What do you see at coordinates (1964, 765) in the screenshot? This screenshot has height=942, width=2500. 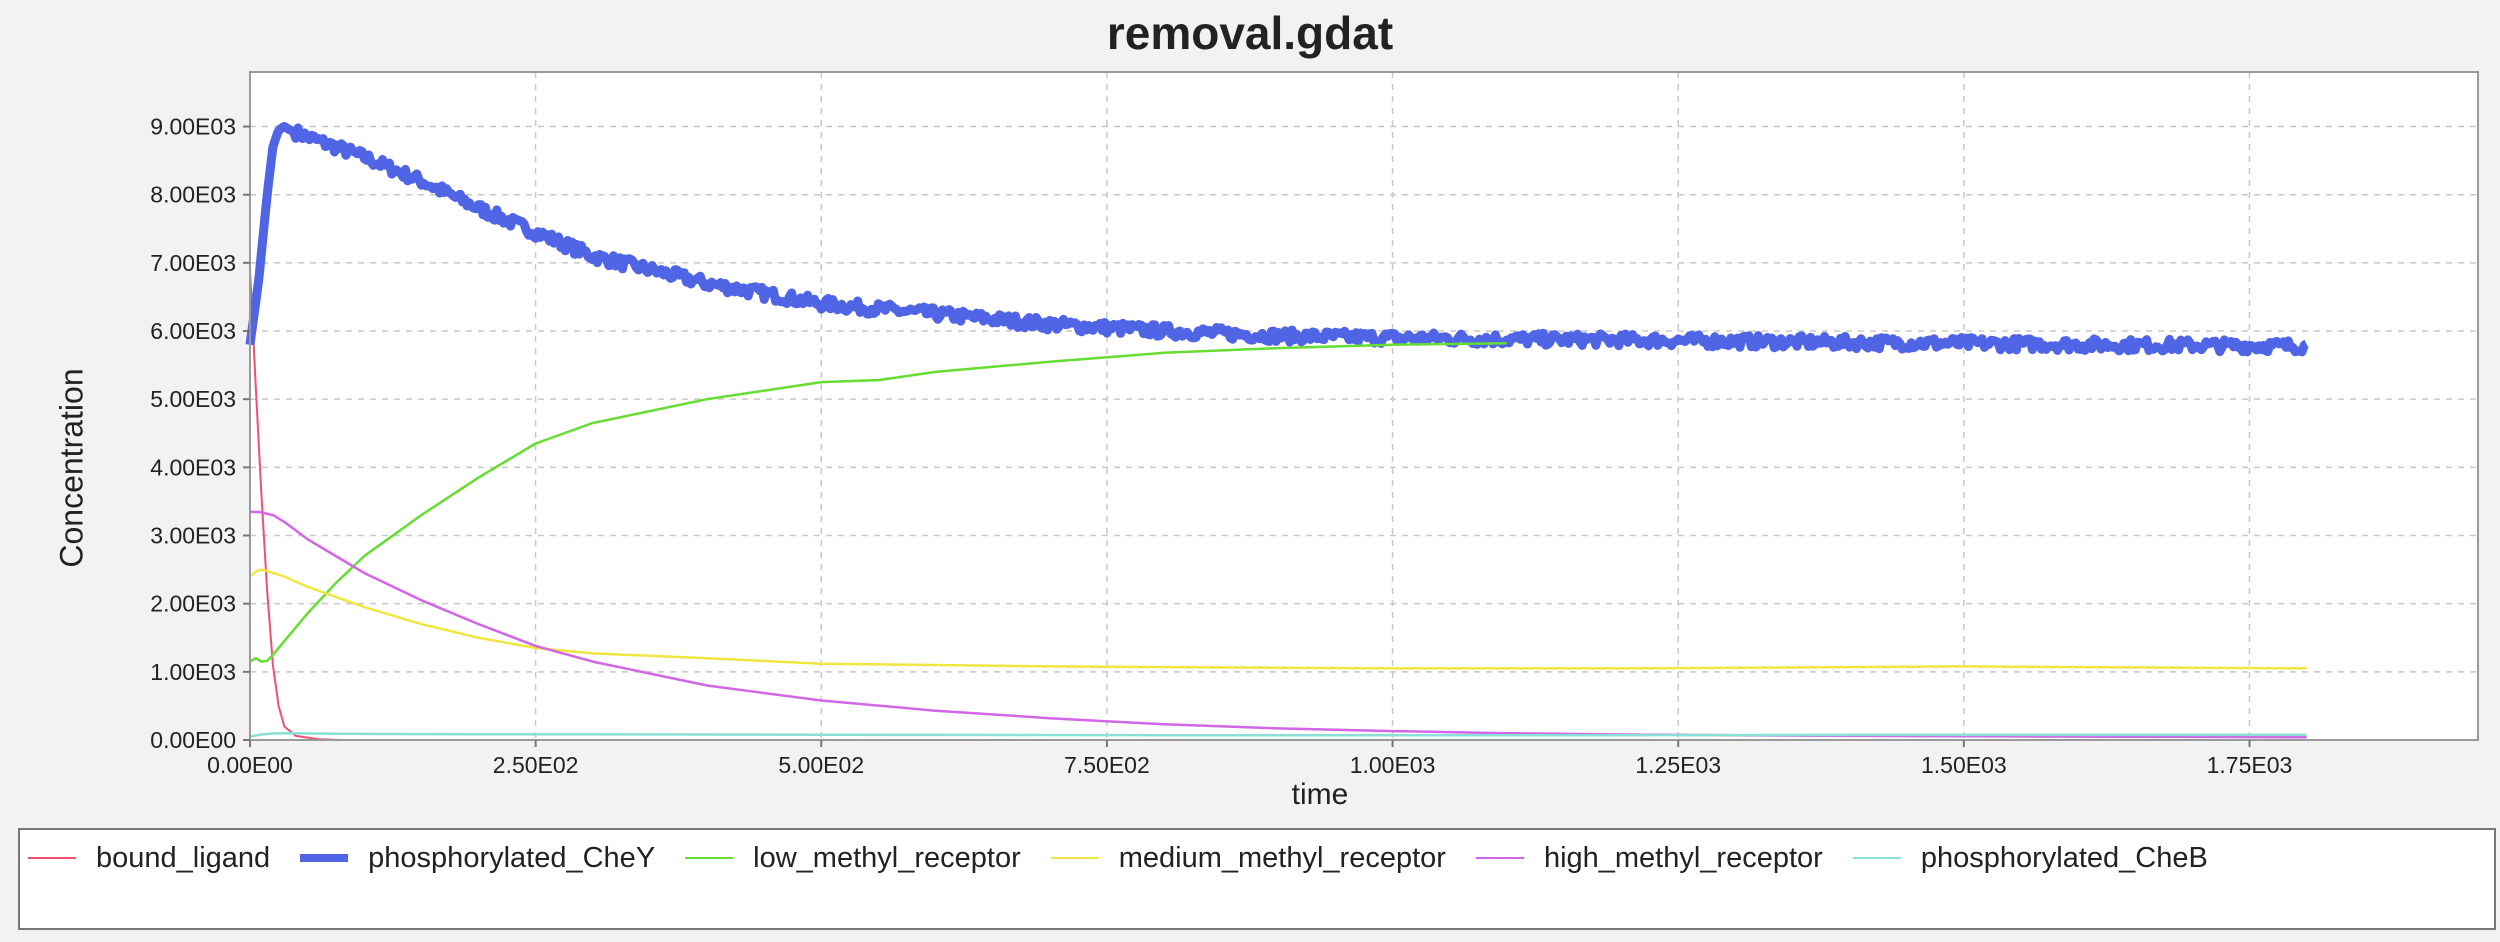 I see `x-tick-label: 1.50E03` at bounding box center [1964, 765].